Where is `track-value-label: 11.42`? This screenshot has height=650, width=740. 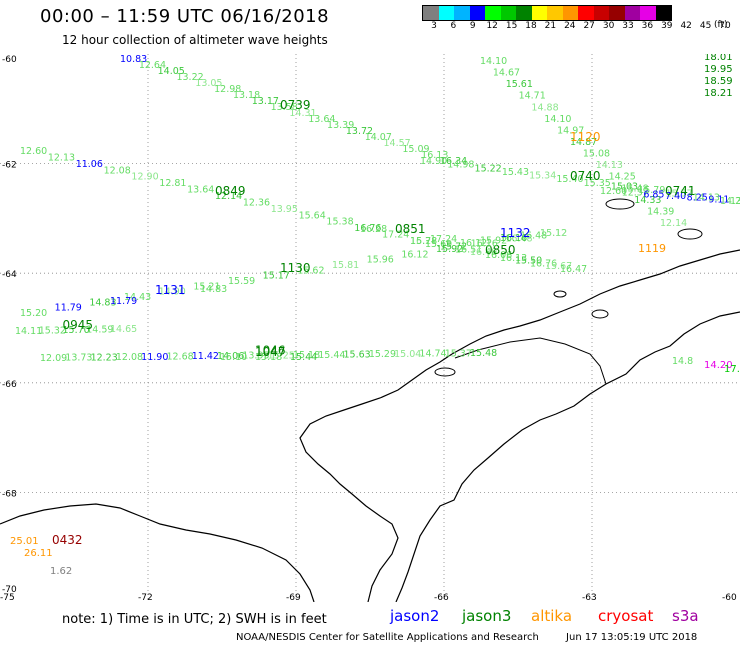 track-value-label: 11.42 is located at coordinates (205, 356).